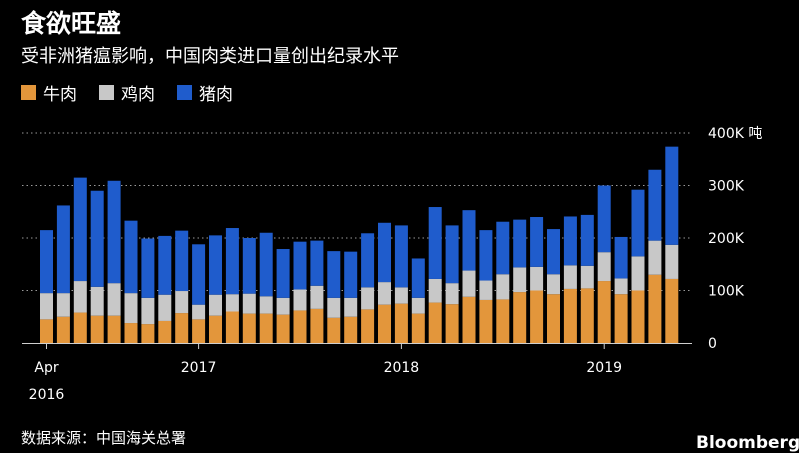 The width and height of the screenshot is (799, 453). I want to click on legend-label-chicken: 鸡肉, so click(138, 95).